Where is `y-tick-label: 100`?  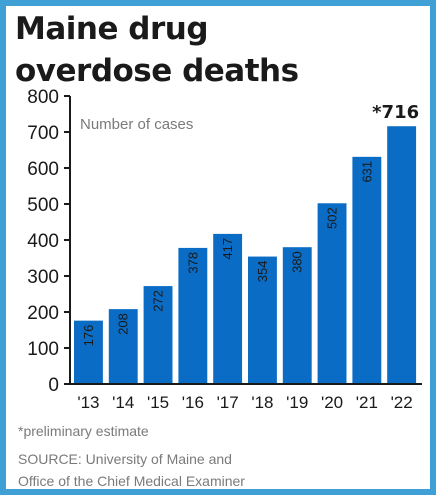
y-tick-label: 100 is located at coordinates (43, 349).